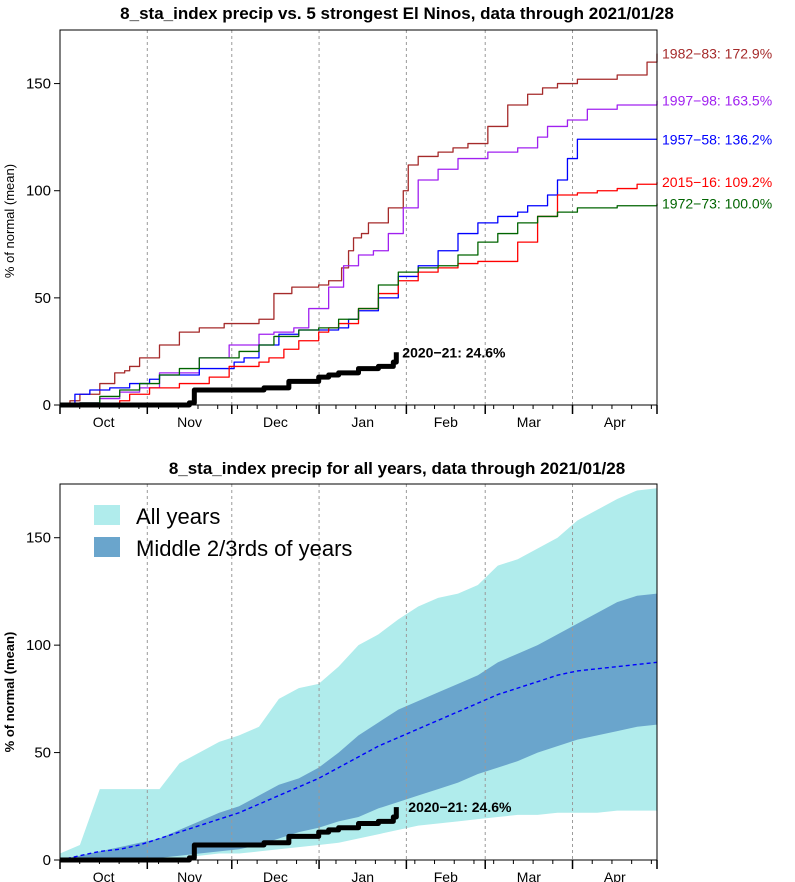 The width and height of the screenshot is (795, 882). What do you see at coordinates (454, 352) in the screenshot?
I see `series-label-2020-21: 2020−21: 24.6%` at bounding box center [454, 352].